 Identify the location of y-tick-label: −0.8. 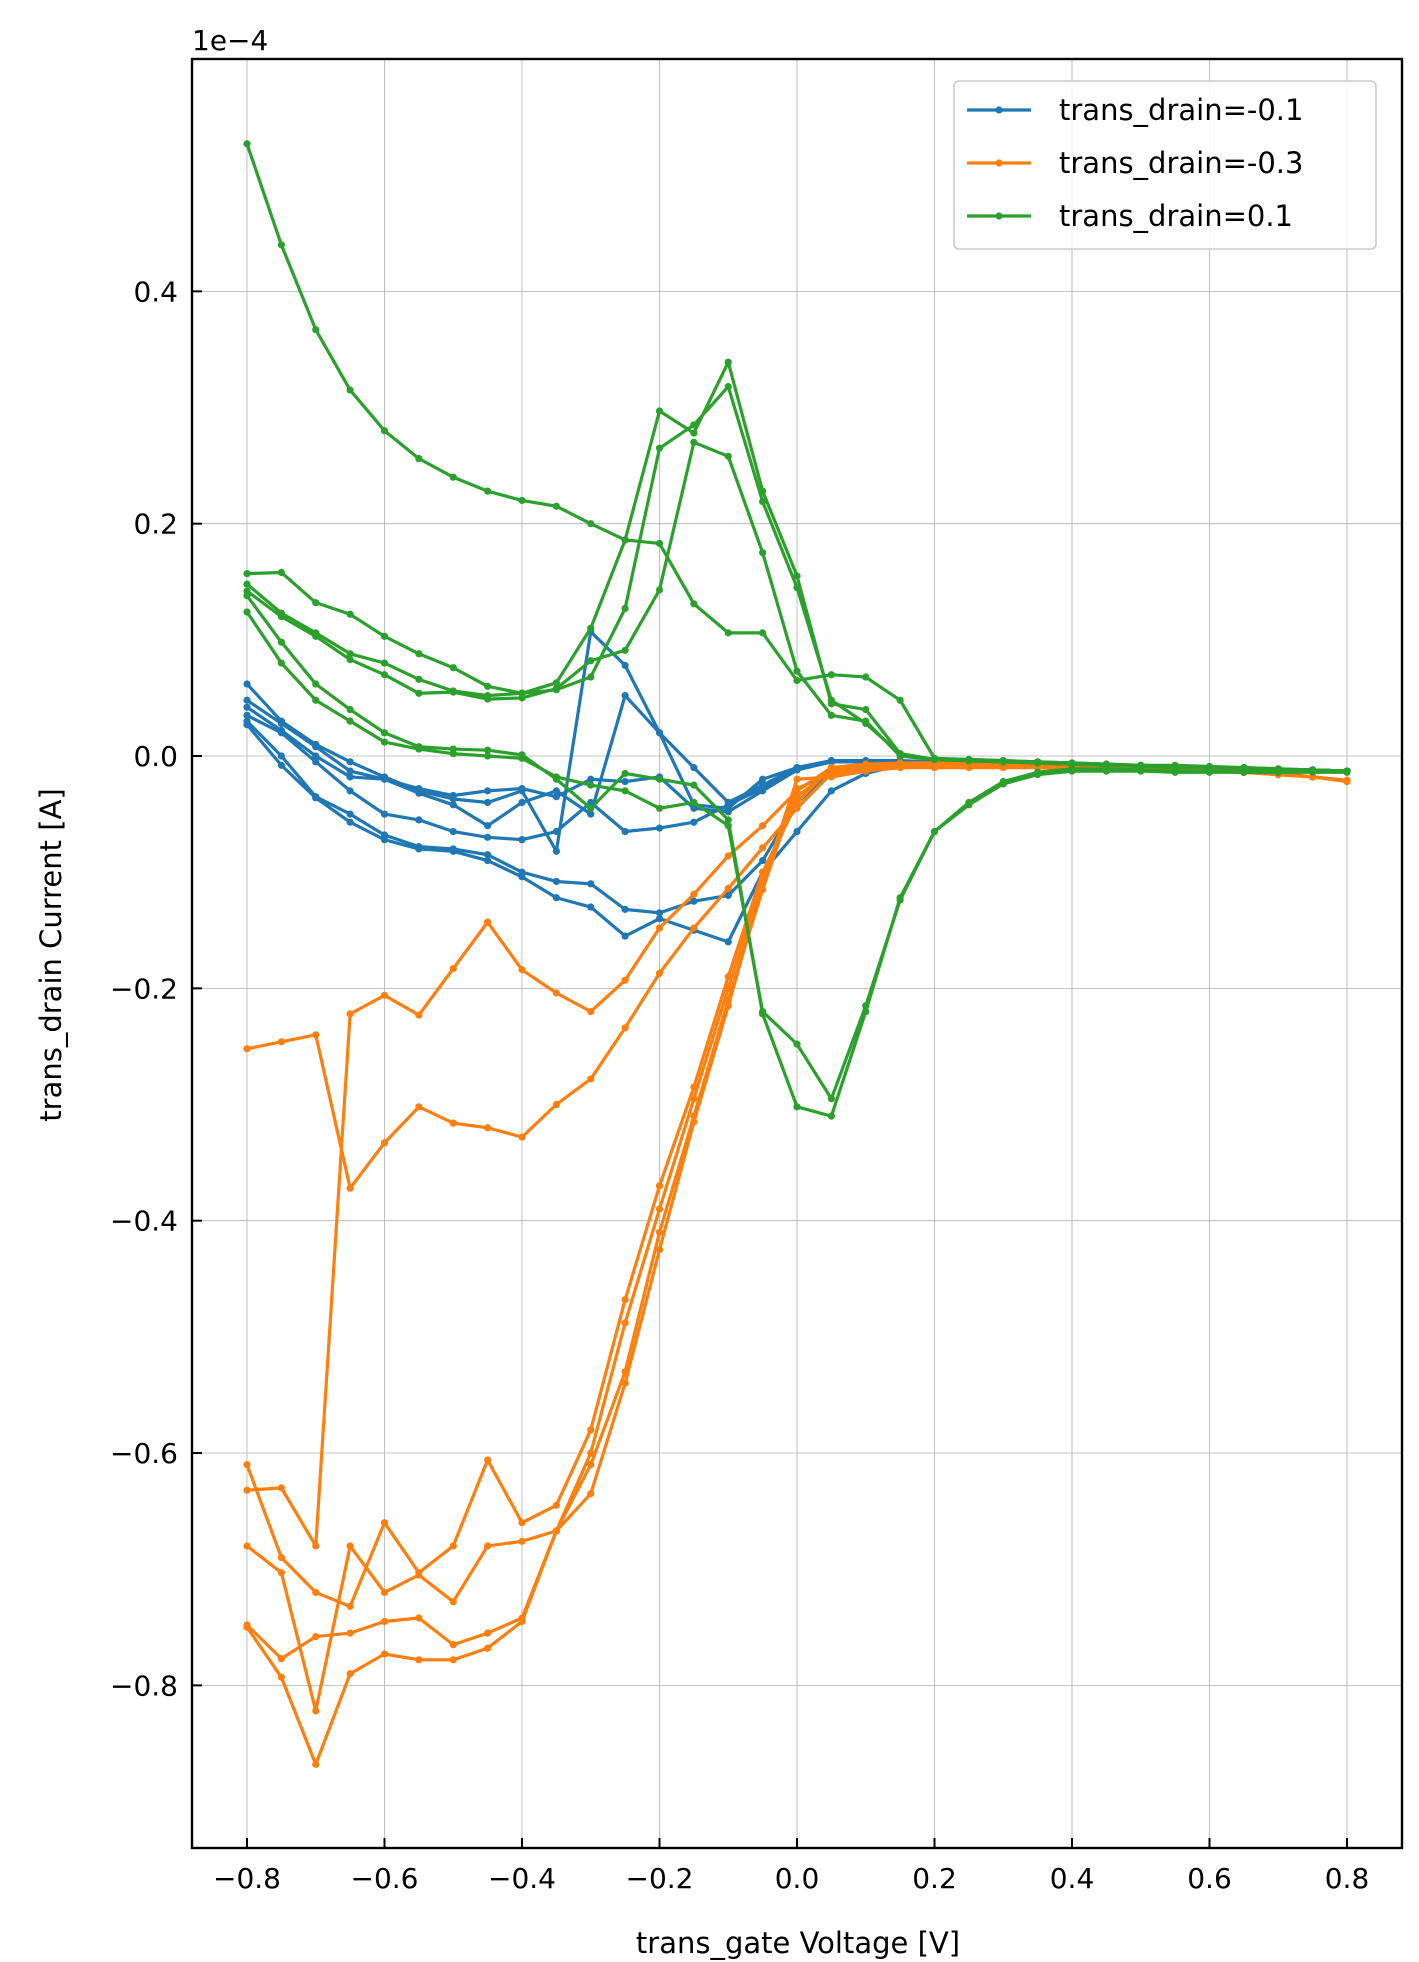
(144, 1685).